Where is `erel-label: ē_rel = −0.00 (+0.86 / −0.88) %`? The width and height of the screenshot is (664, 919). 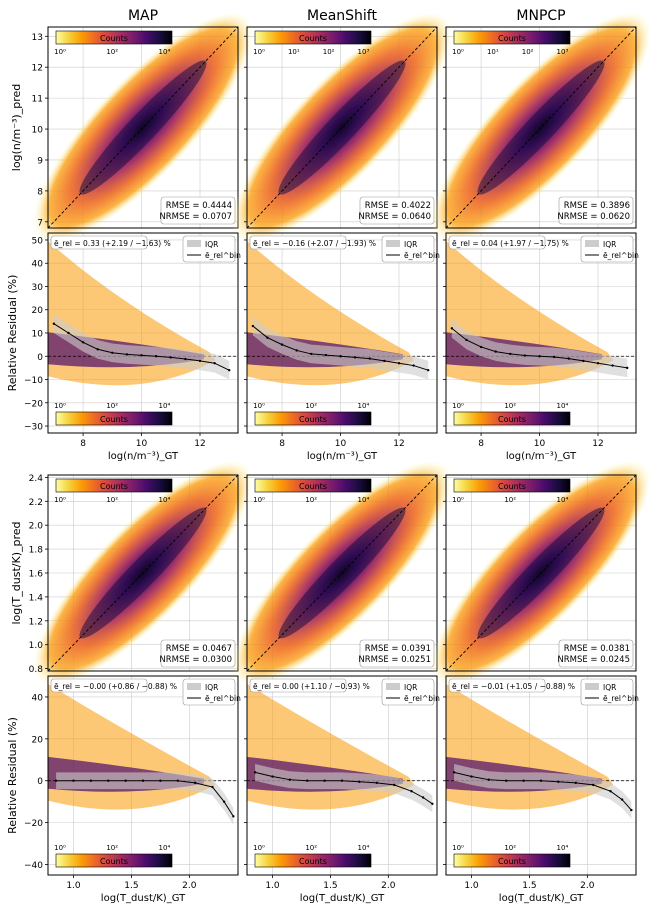
erel-label: ē_rel = −0.00 (+0.86 / −0.88) % is located at coordinates (115, 686).